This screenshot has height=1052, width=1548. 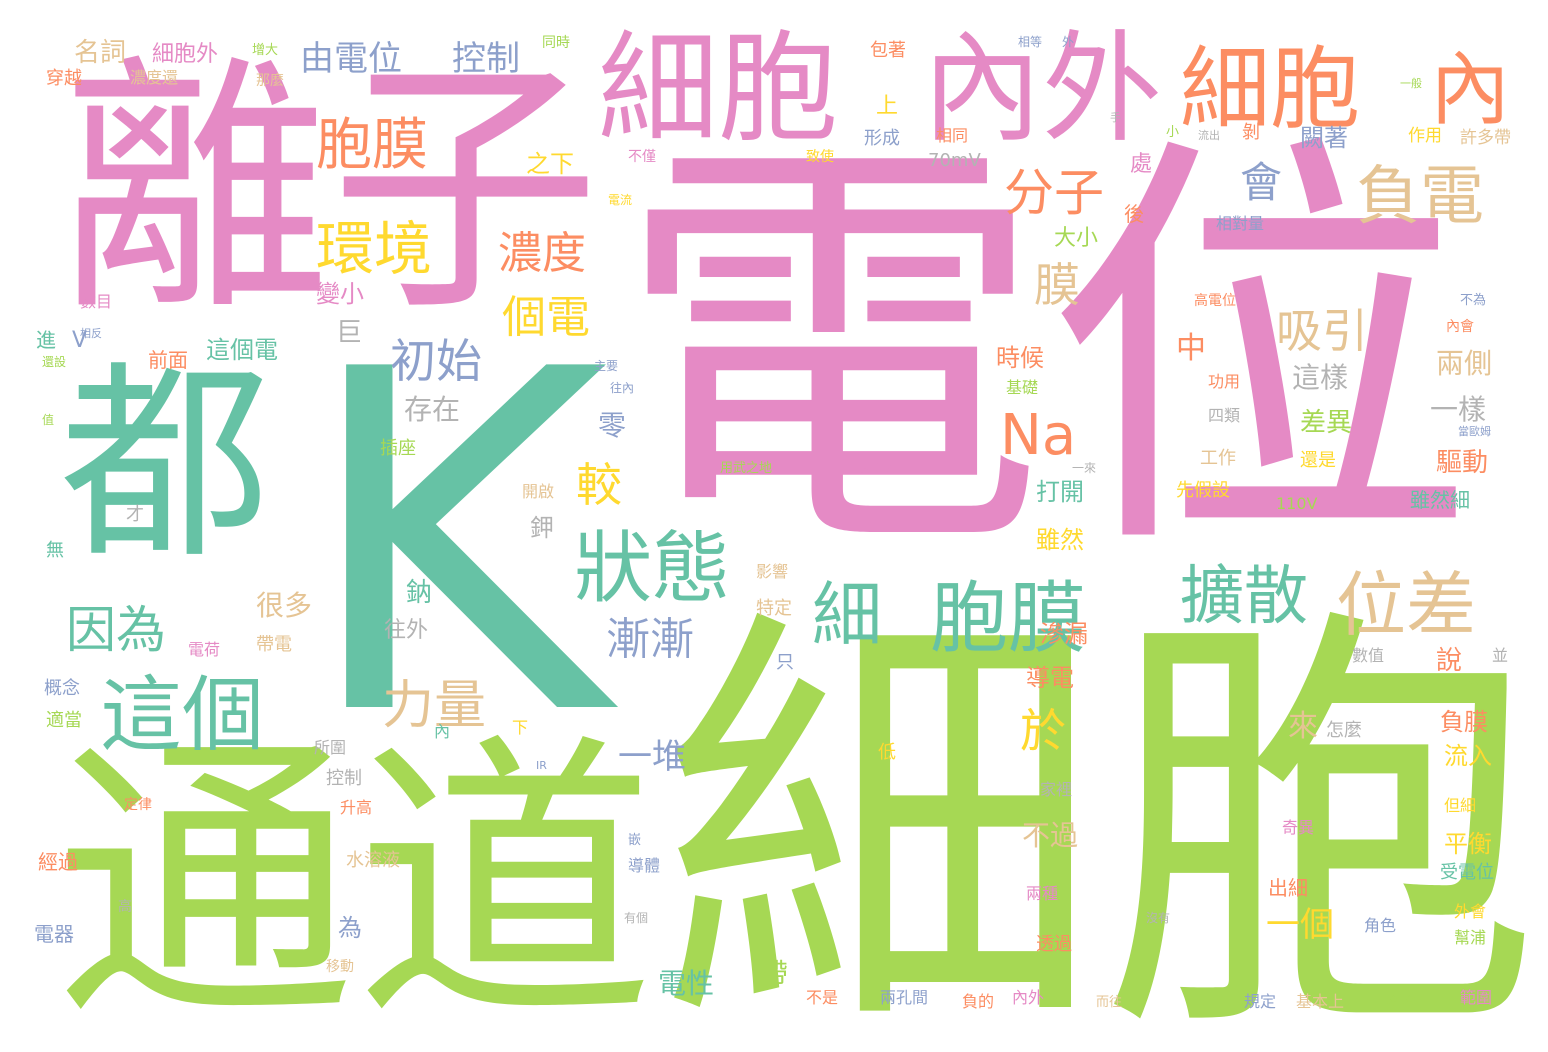 I want to click on word: 兩種, so click(x=1042, y=893).